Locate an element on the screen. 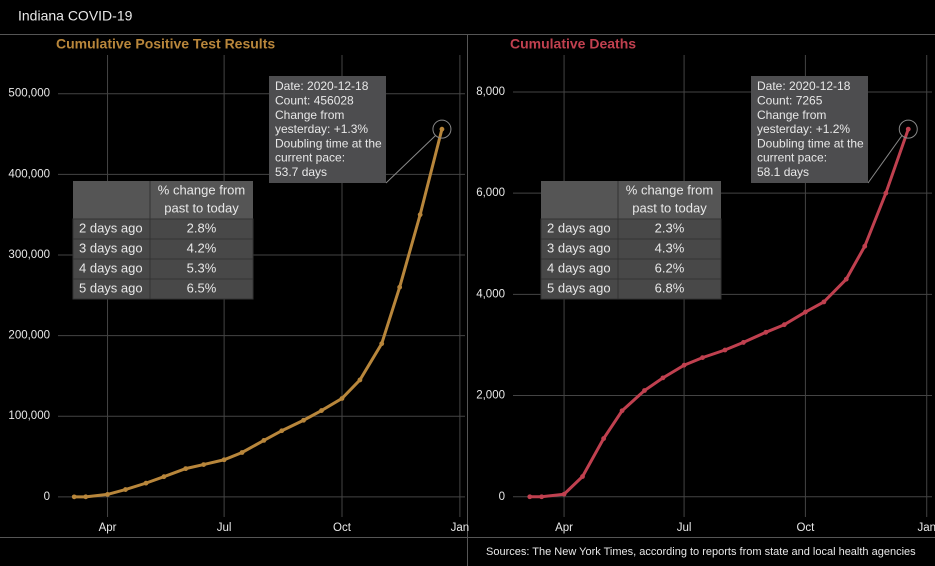  y-tick-label: 2,000 is located at coordinates (490, 396).